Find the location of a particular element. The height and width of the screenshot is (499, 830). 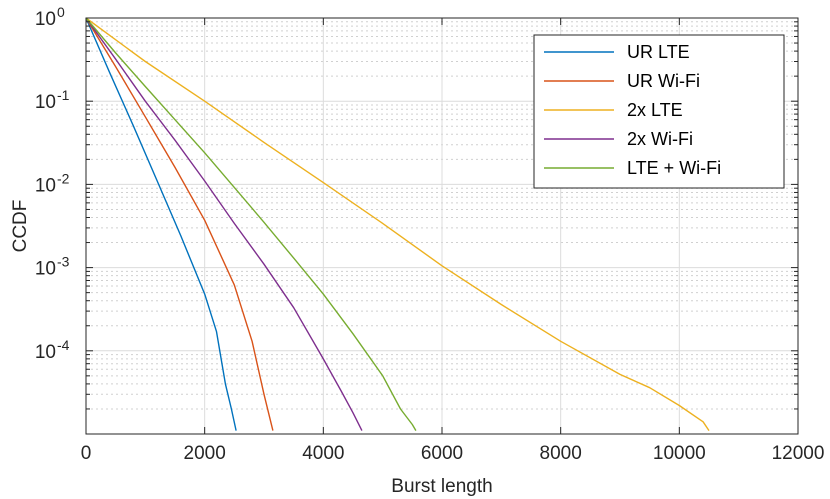

legend: UR LTE UR Wi-Fi 2x LTE 2x Wi-Fi LTE + Wi-Fi is located at coordinates (659, 111).